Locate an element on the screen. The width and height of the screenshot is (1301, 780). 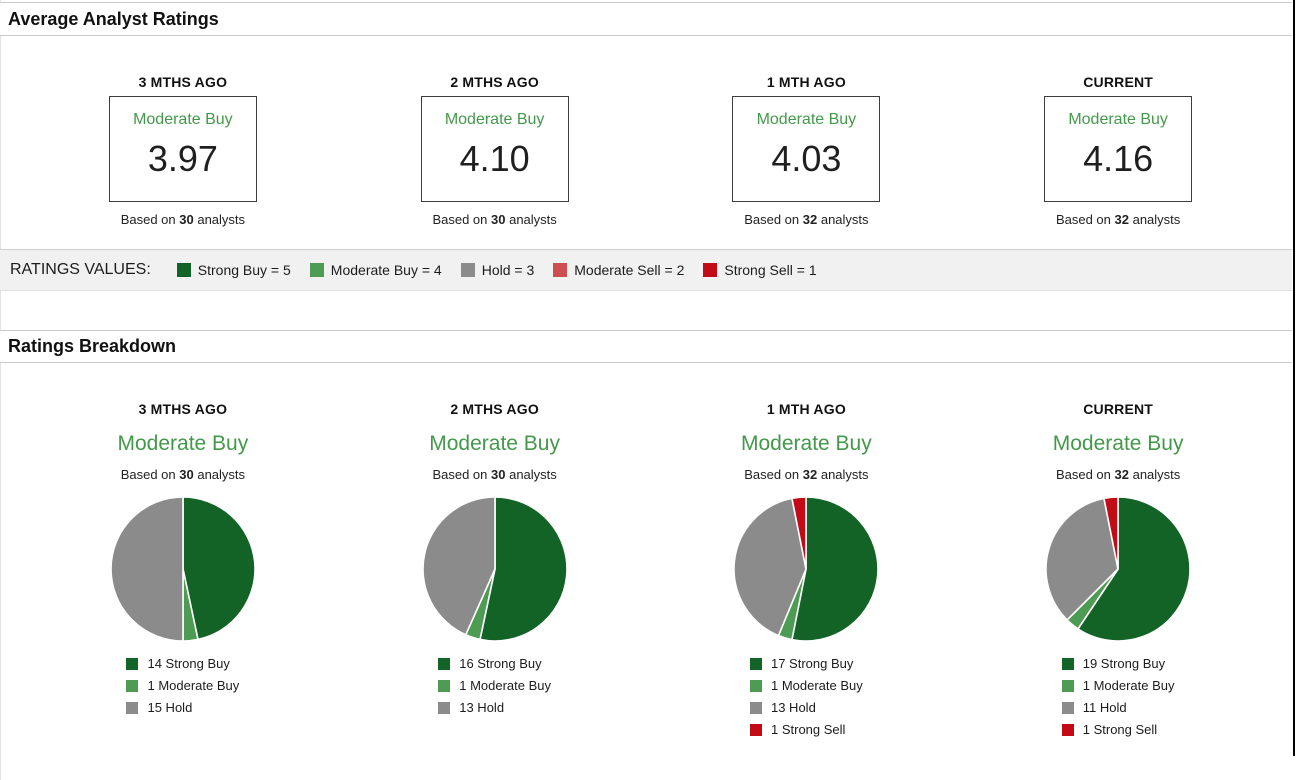
pie-legend-row: 16 Strong Buy is located at coordinates (494, 663).